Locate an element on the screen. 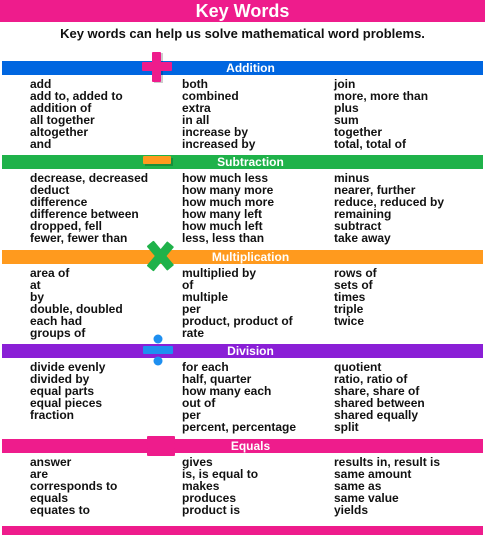 The height and width of the screenshot is (537, 485). key-word: how much left is located at coordinates (222, 226).